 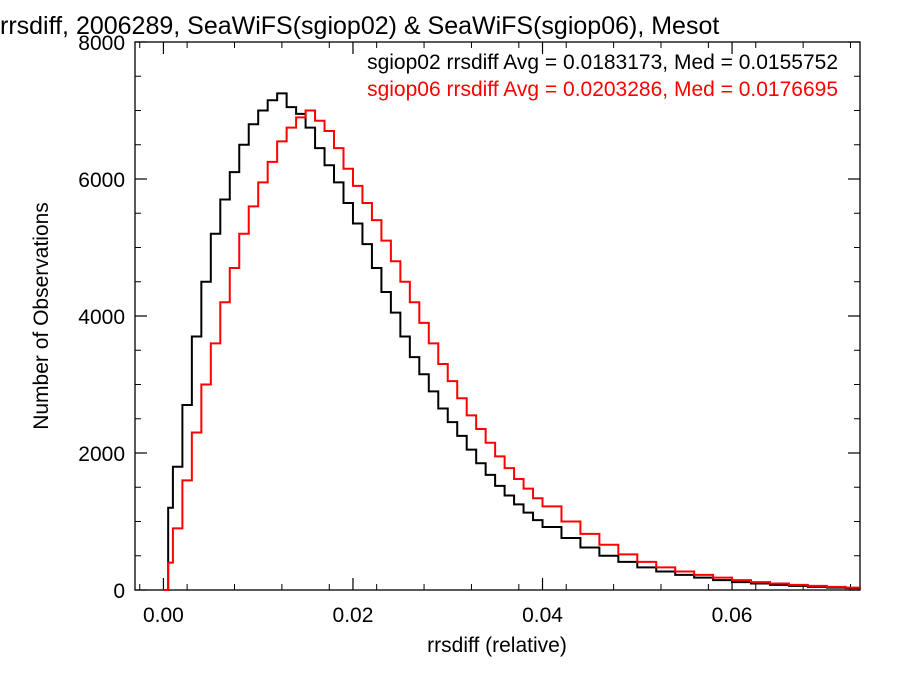 I want to click on x-tick-label-1: 0.02, so click(x=353, y=615).